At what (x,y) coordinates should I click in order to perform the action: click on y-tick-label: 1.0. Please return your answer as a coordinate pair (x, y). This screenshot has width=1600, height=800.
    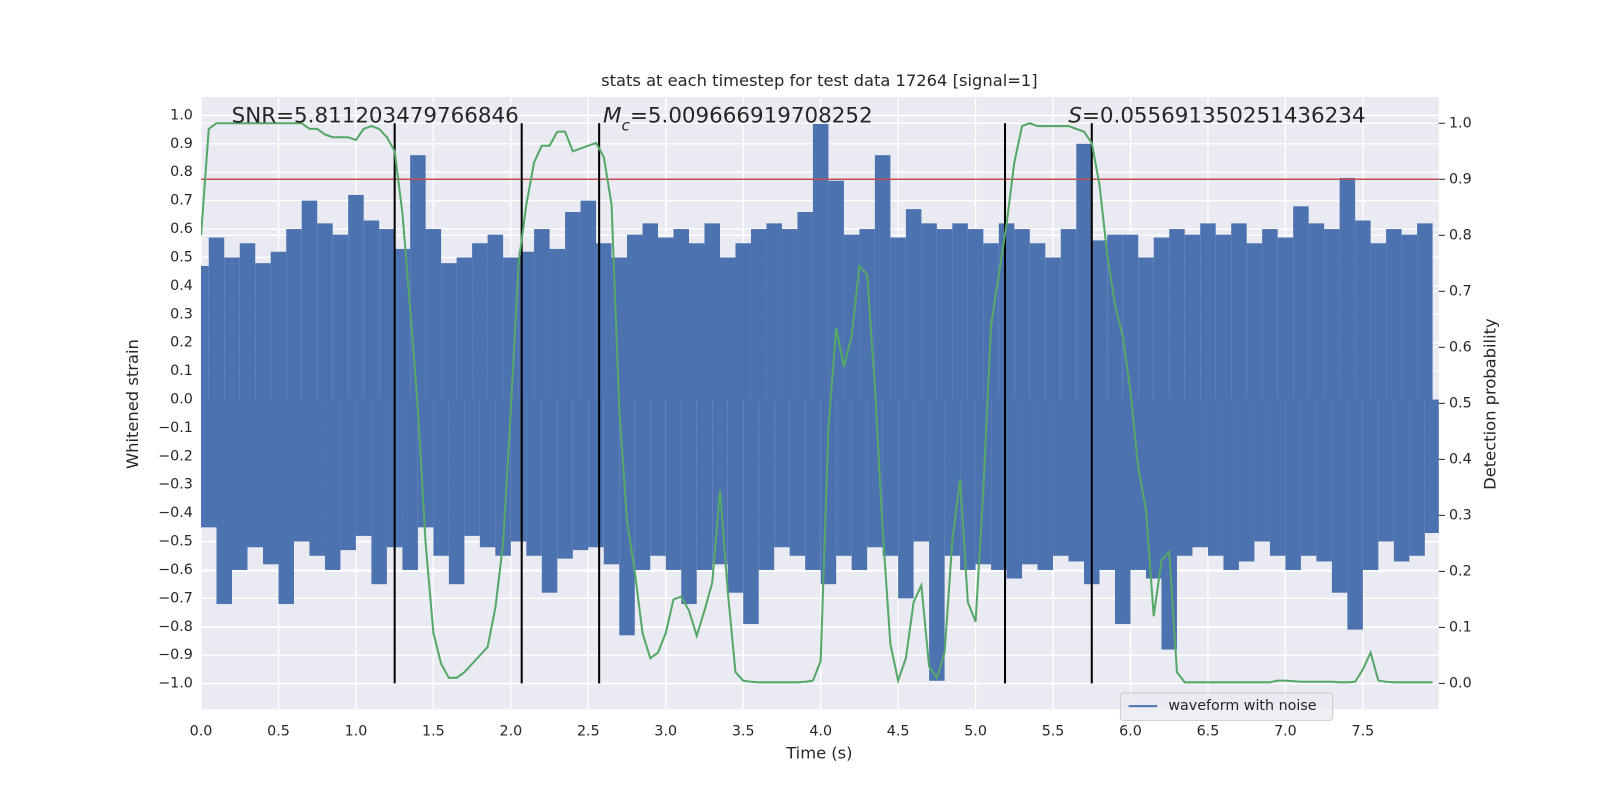
    Looking at the image, I should click on (181, 115).